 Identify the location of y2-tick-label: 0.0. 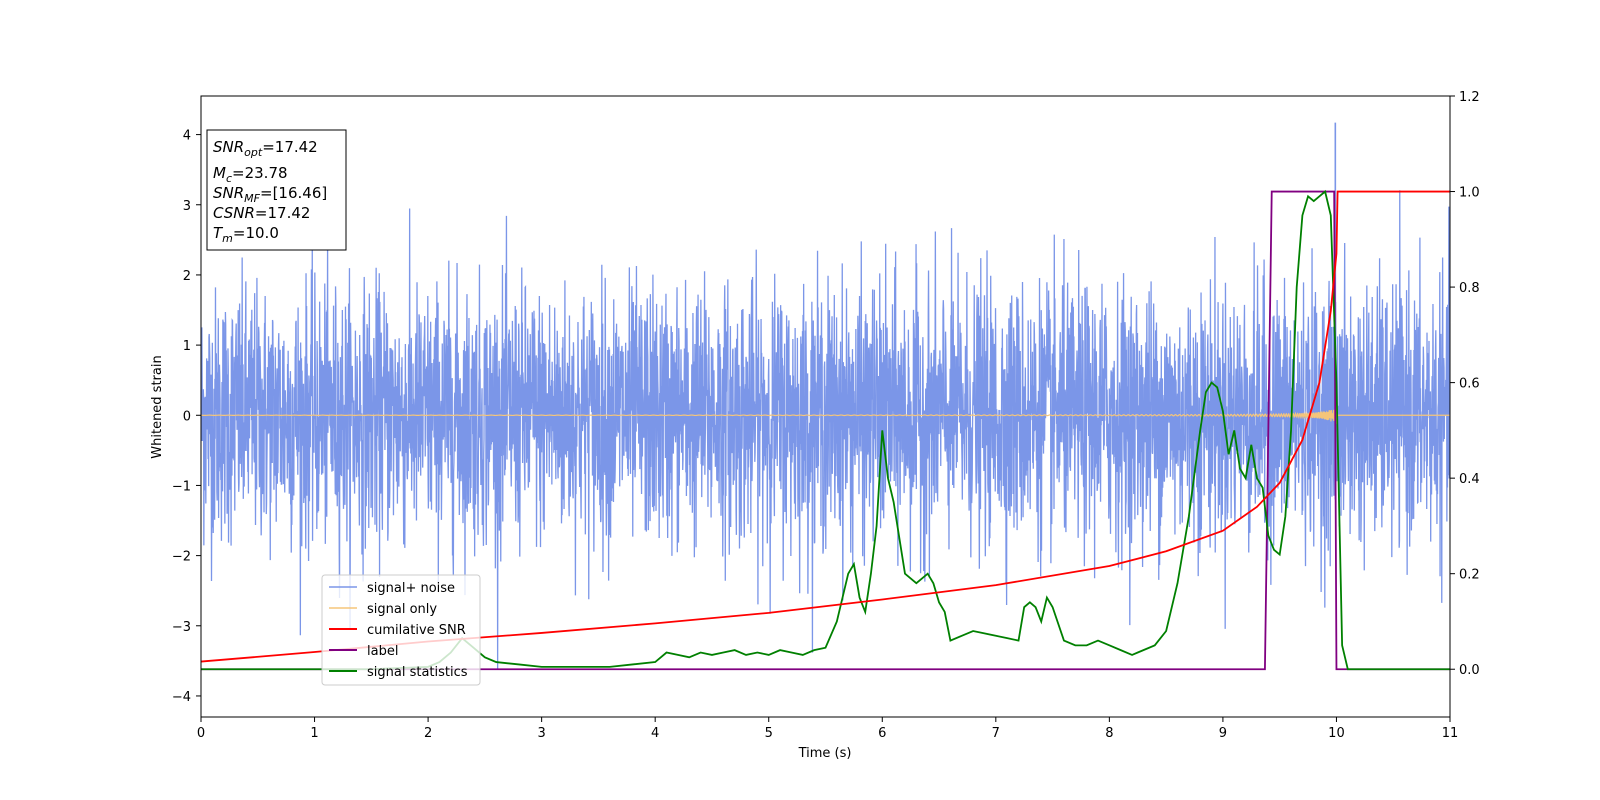
(1469, 670).